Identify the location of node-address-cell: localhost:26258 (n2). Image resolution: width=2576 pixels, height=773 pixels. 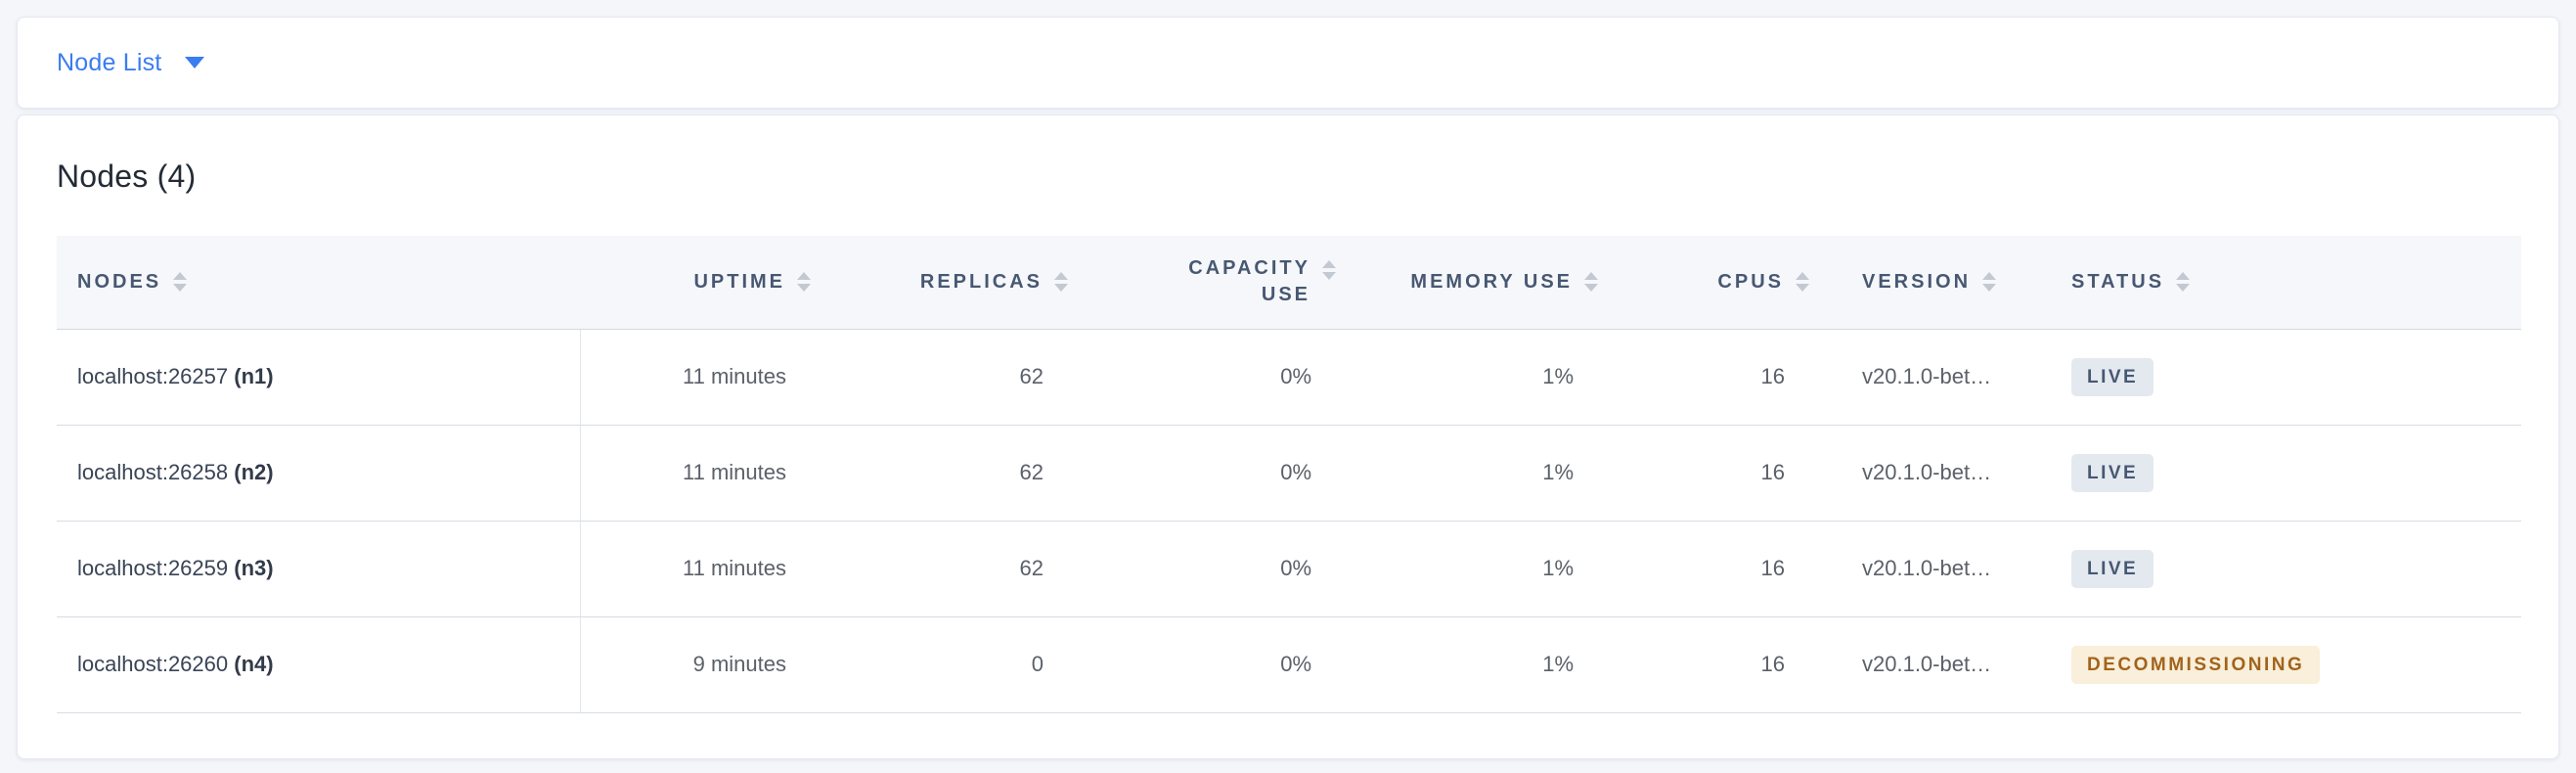
(319, 473).